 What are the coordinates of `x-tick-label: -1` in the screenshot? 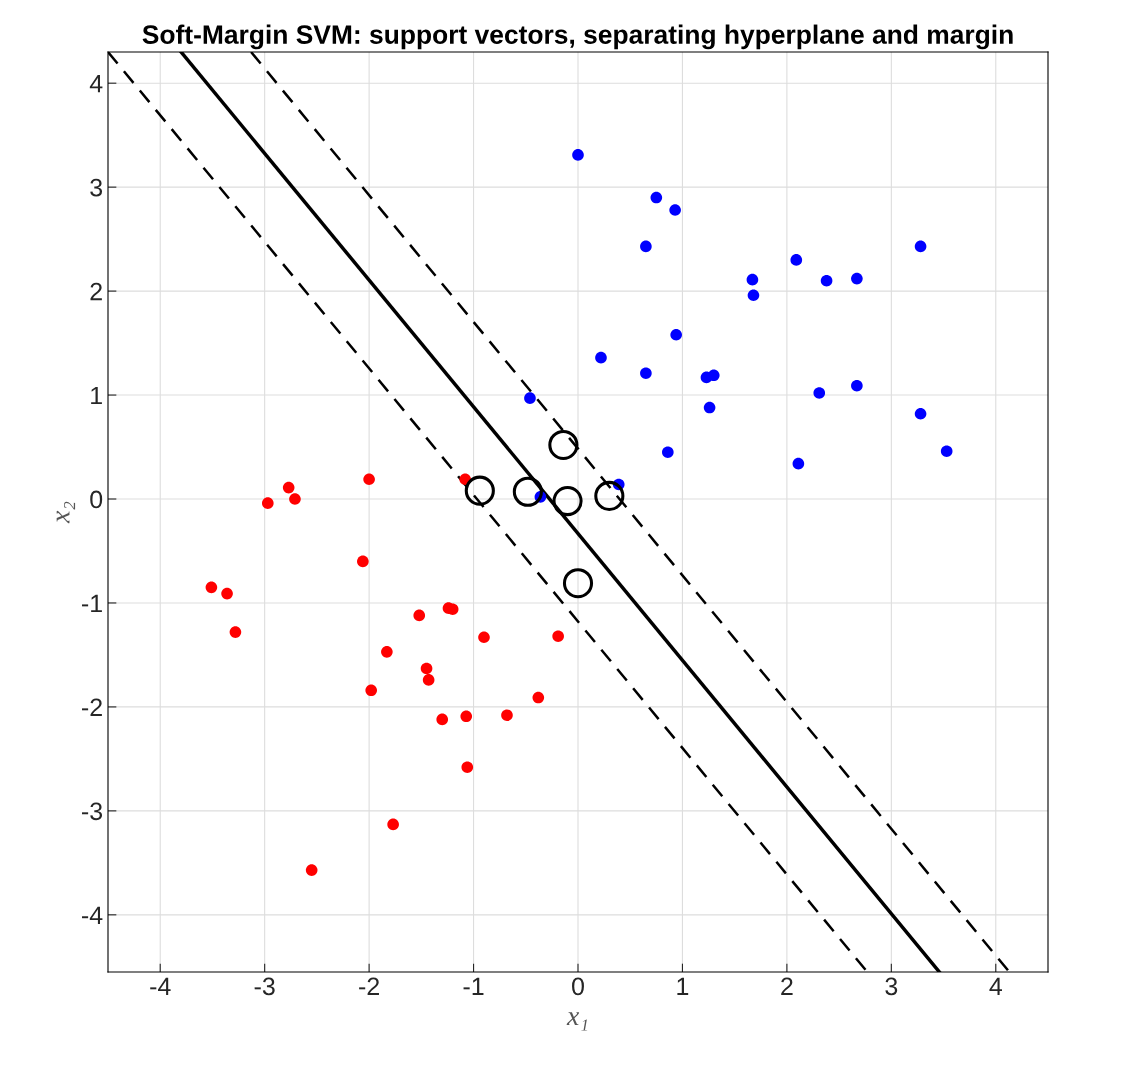 It's located at (473, 986).